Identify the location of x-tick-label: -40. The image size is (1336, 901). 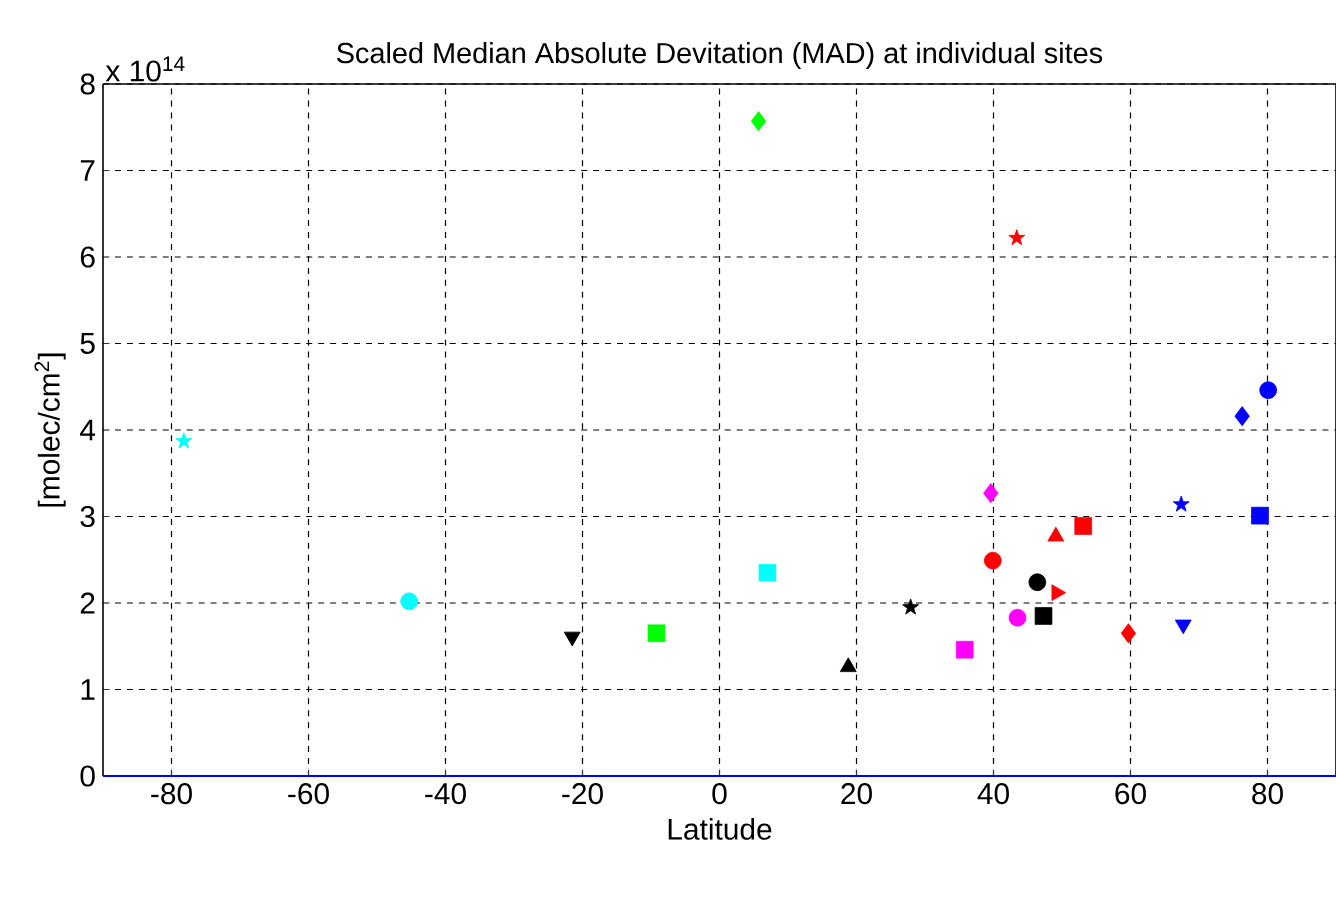
(445, 794).